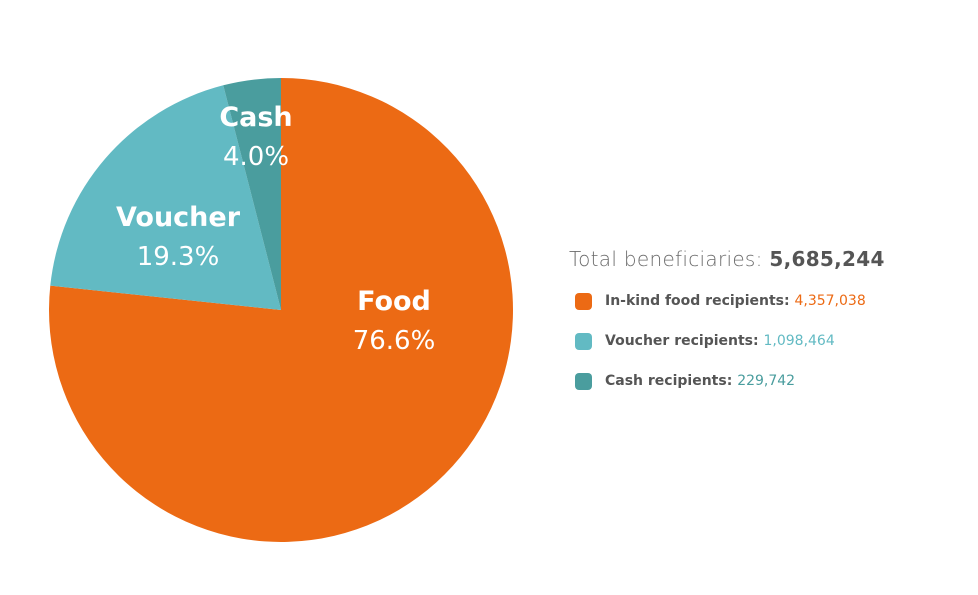  What do you see at coordinates (827, 259) in the screenshot?
I see `total-value: 5,685,244` at bounding box center [827, 259].